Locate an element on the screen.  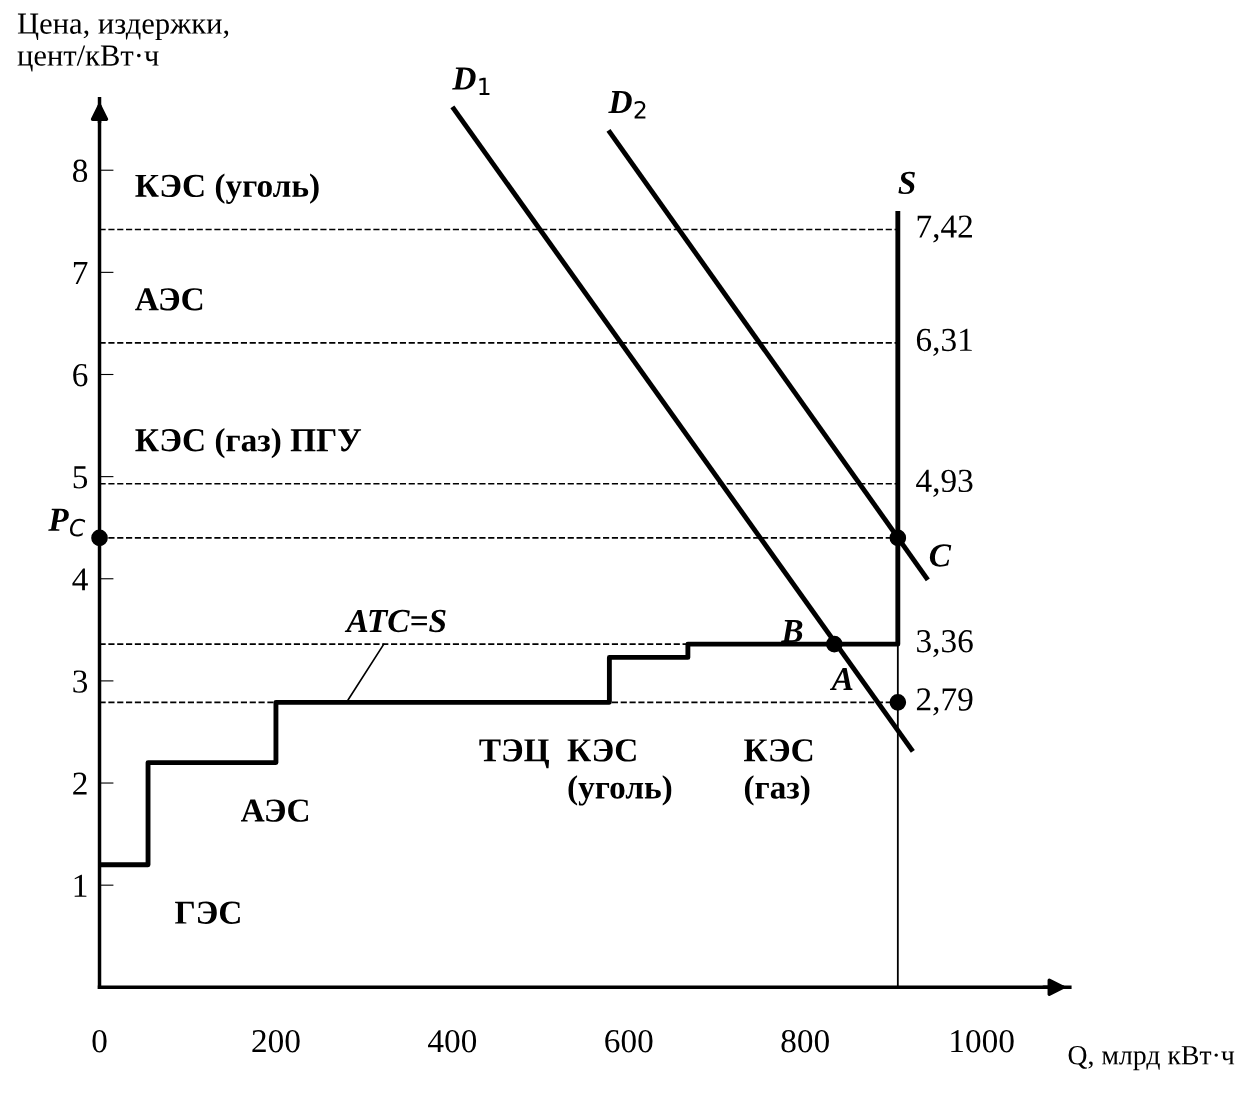
annotation: C is located at coordinates (940, 555).